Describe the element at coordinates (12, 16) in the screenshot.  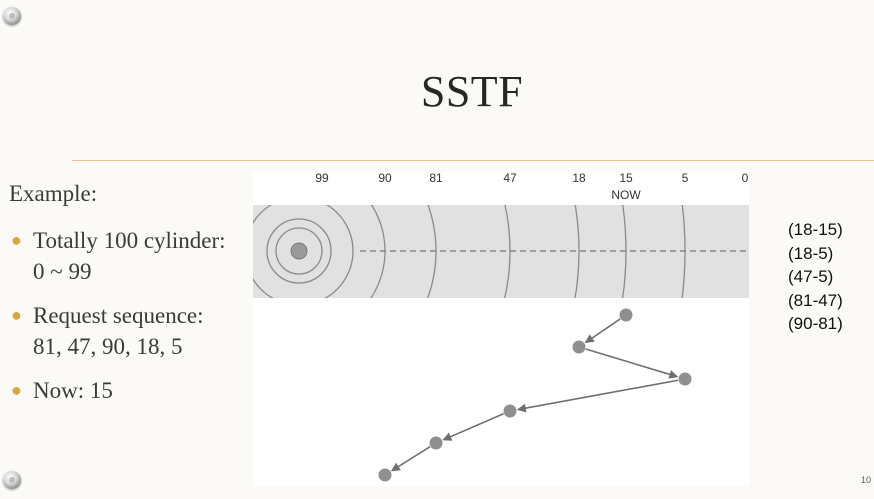
I see `top-left-pin-icon` at that location.